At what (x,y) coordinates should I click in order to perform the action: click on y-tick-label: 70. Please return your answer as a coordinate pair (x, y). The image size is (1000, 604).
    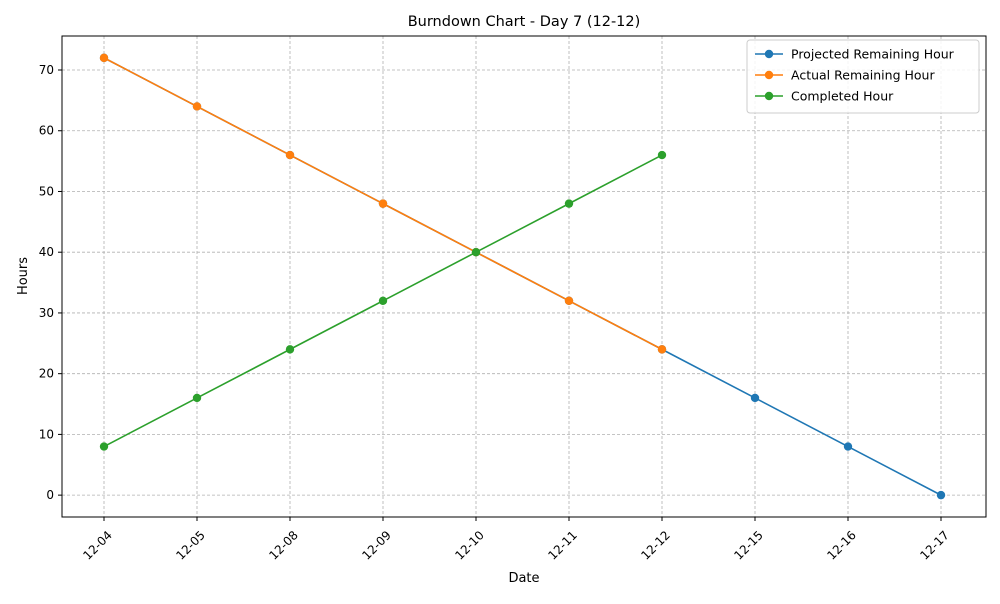
    Looking at the image, I should click on (46, 70).